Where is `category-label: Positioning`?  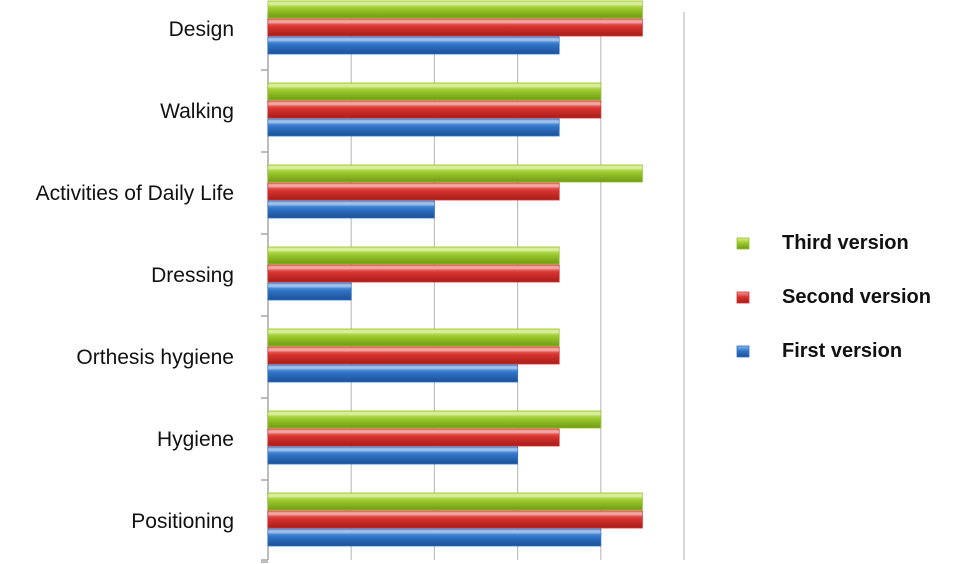
category-label: Positioning is located at coordinates (182, 521).